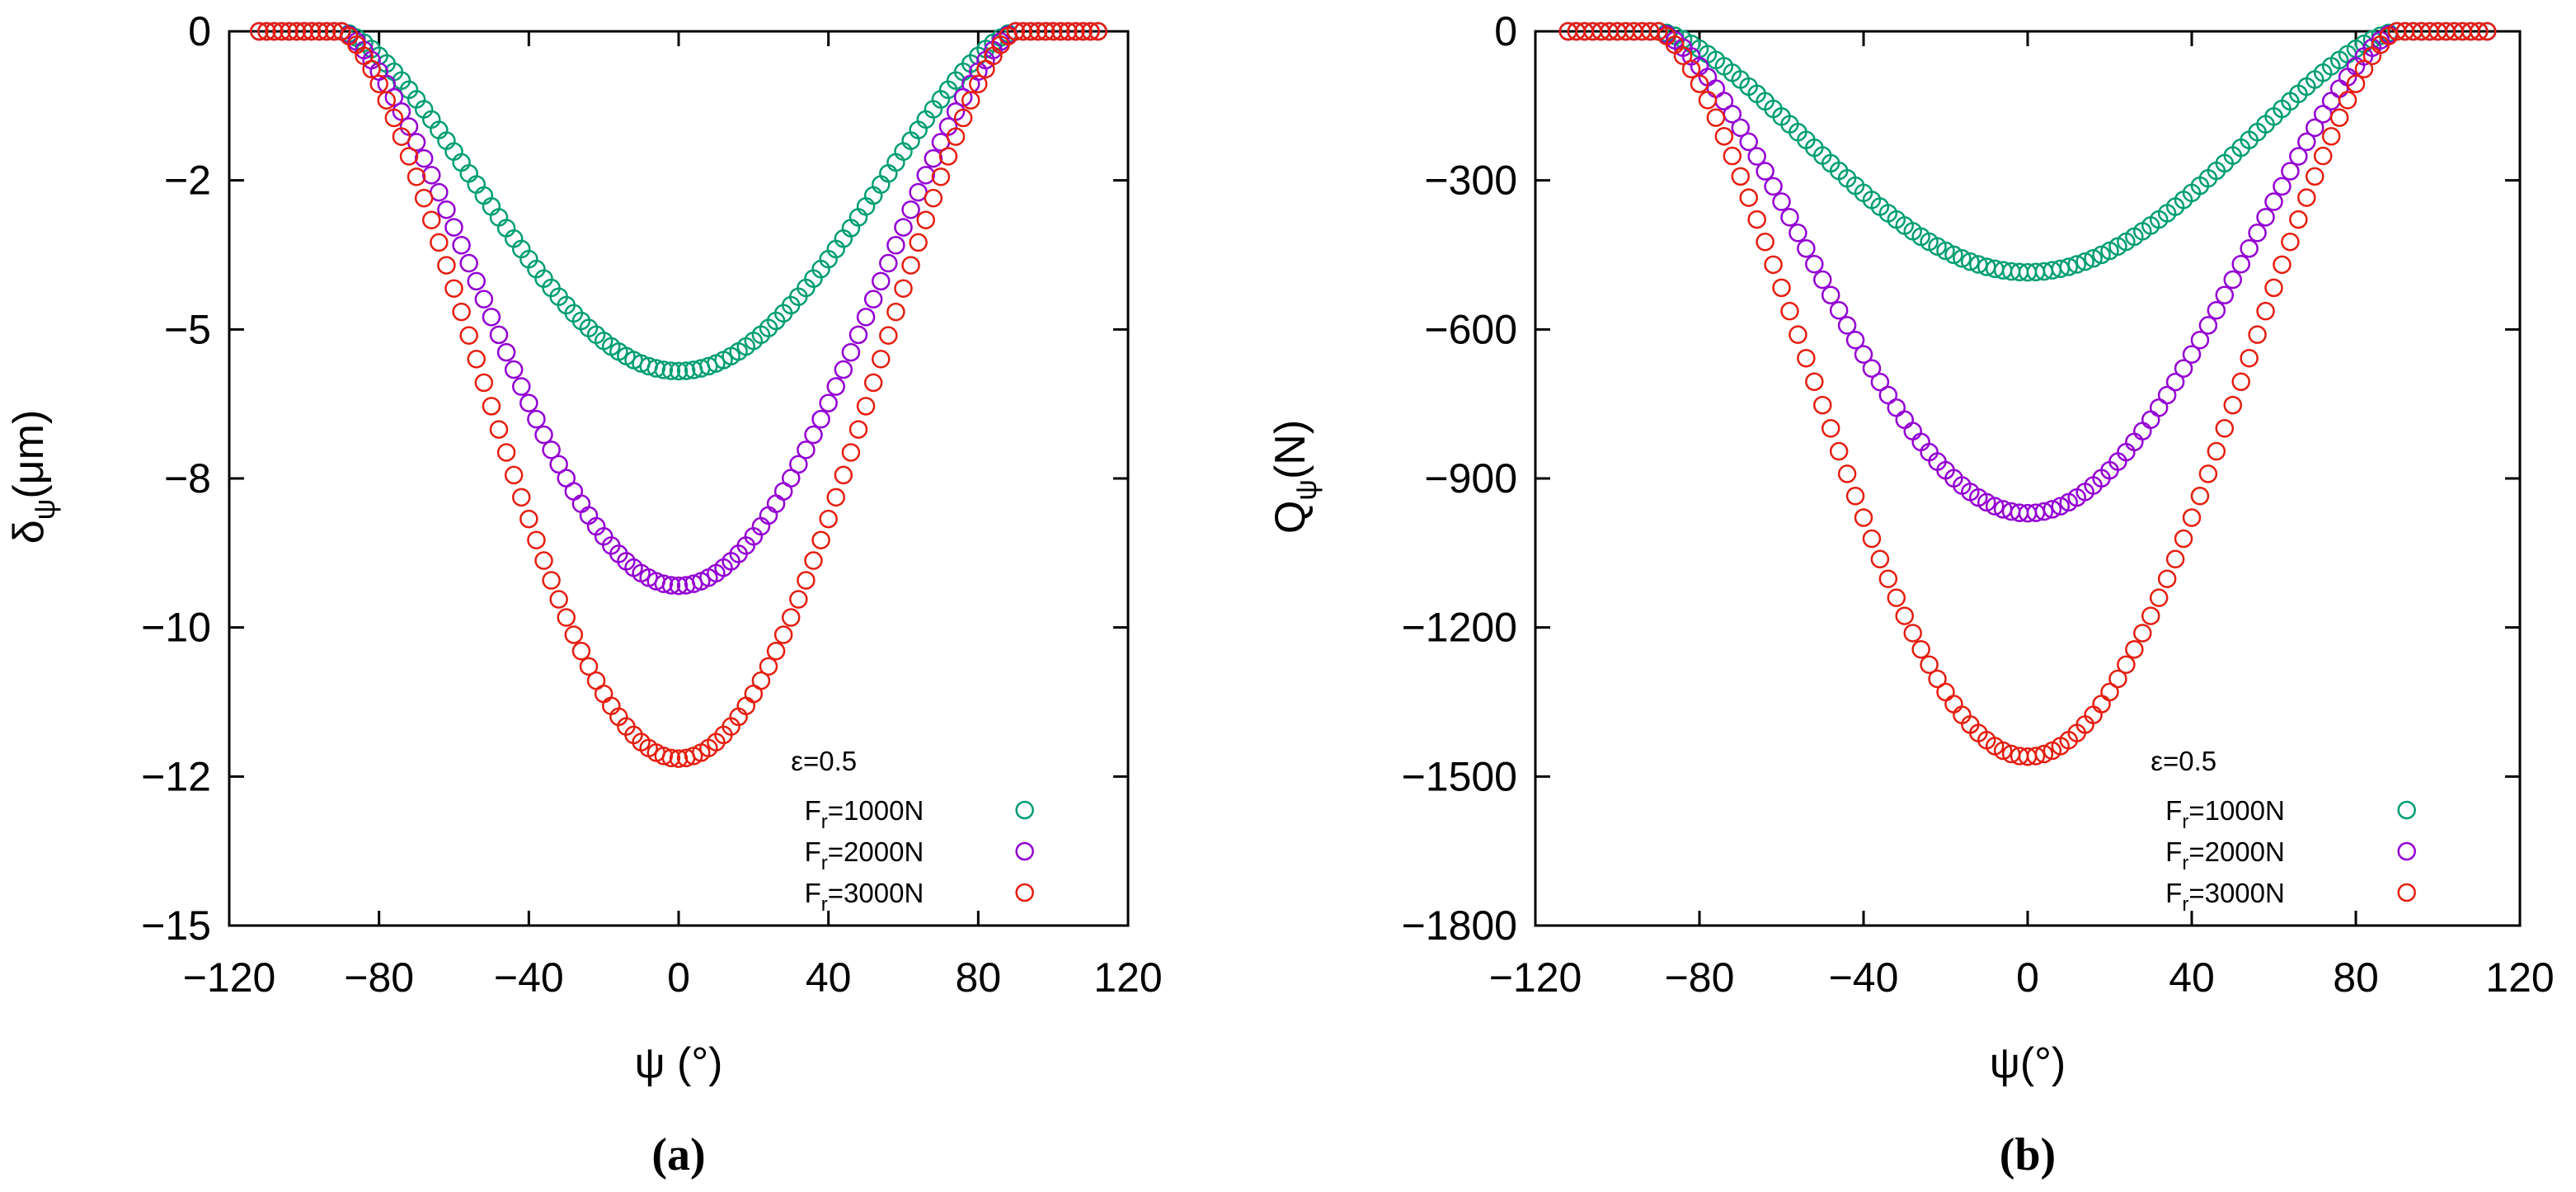 Image resolution: width=2576 pixels, height=1192 pixels. I want to click on x-tick-label: 0, so click(678, 977).